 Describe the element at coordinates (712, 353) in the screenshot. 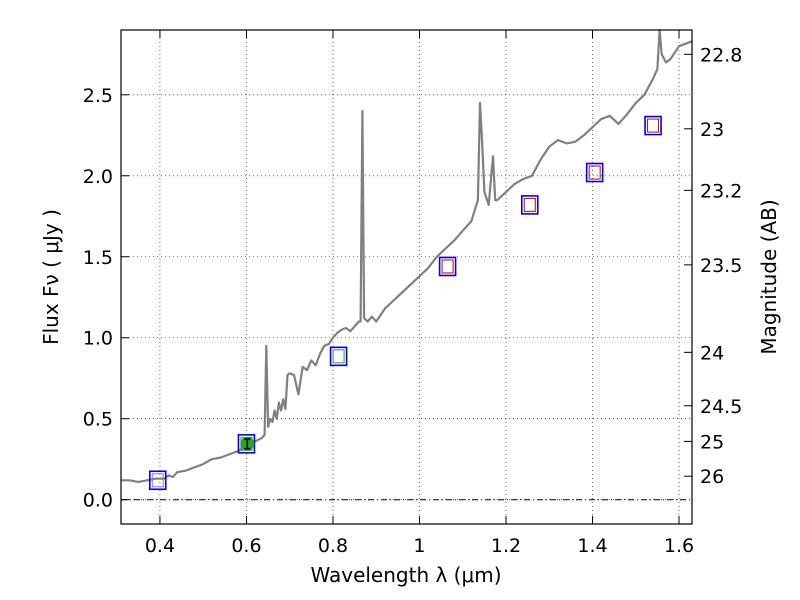

I see `mag-tick-label-4: 24` at that location.